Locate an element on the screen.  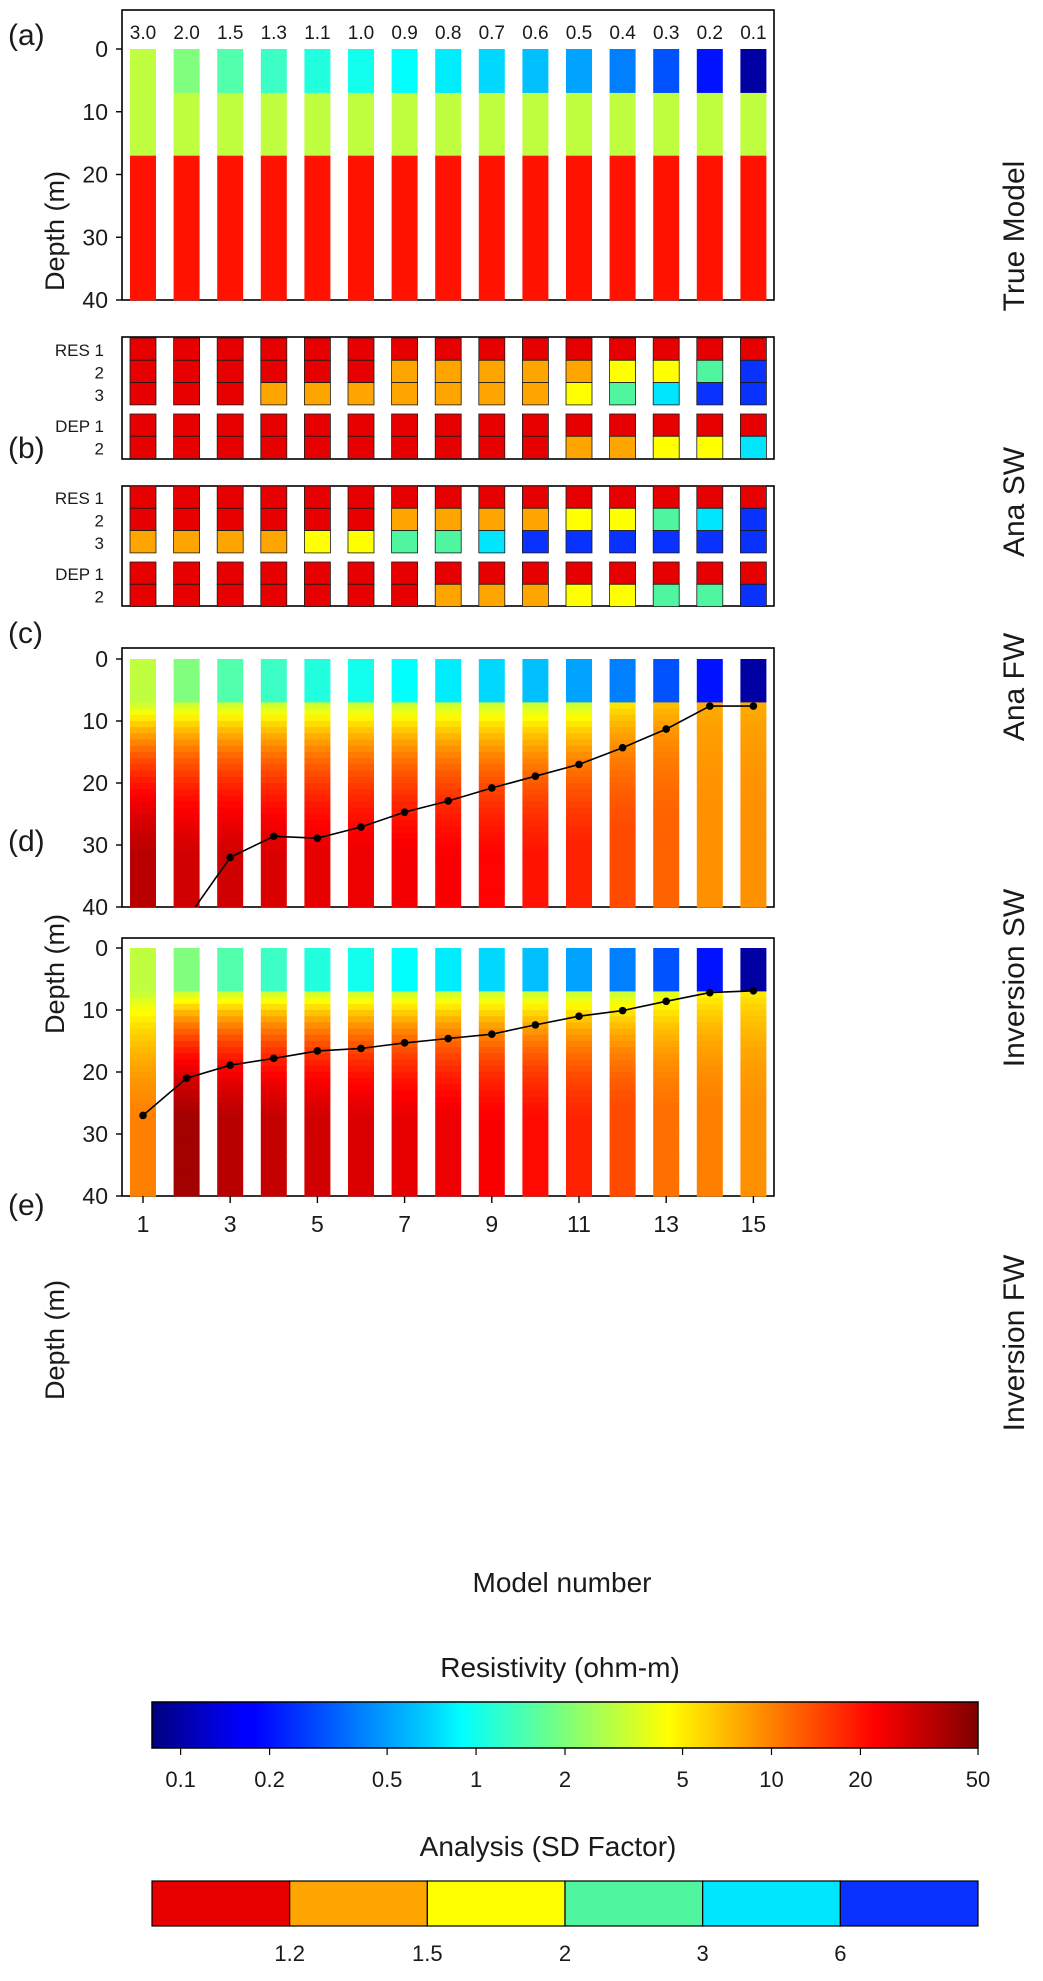
panel-d-doi-point is located at coordinates (666, 729).